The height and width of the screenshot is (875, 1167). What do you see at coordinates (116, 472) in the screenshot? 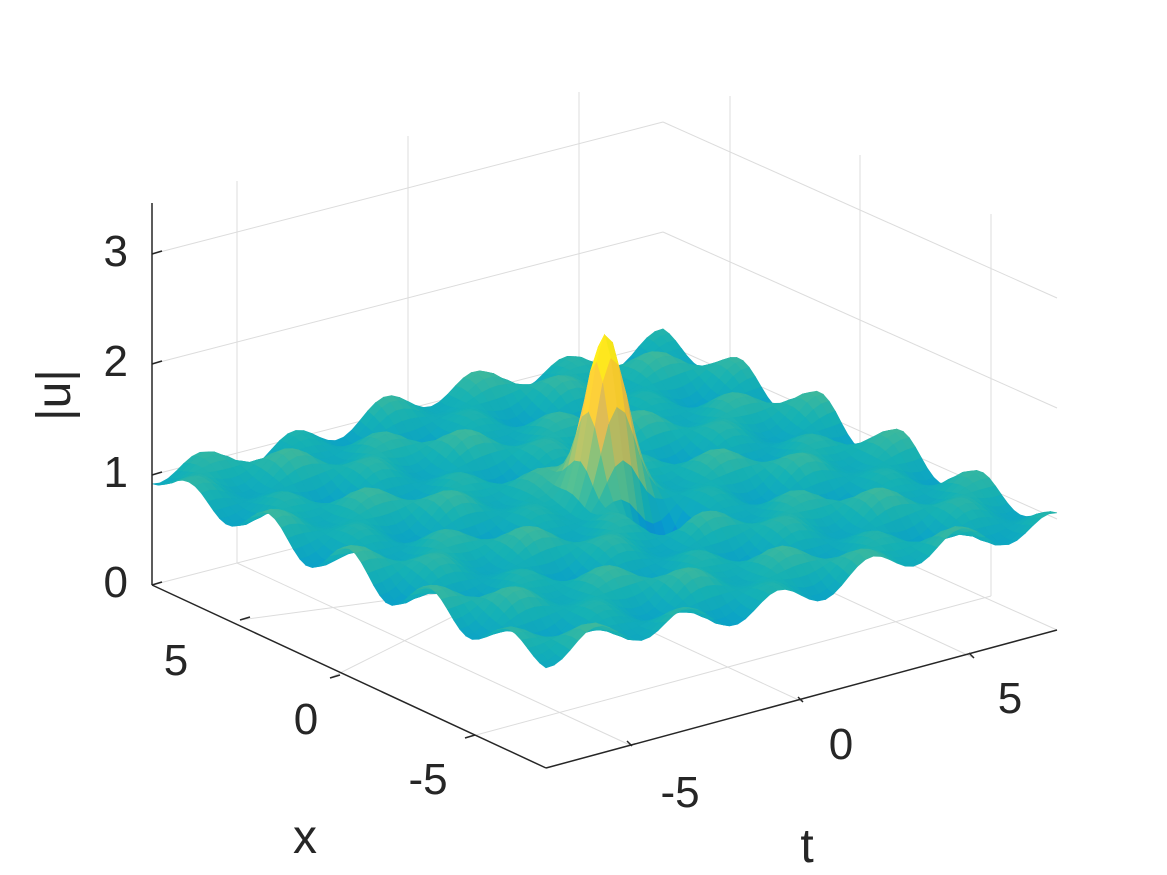
I see `z-tick-label: 1` at bounding box center [116, 472].